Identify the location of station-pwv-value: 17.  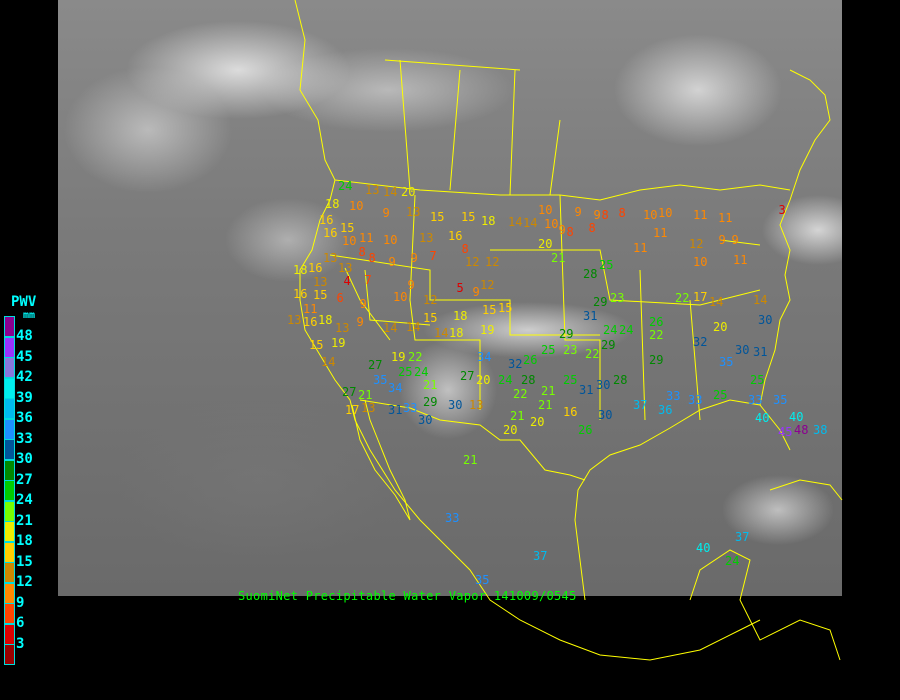
(352, 410).